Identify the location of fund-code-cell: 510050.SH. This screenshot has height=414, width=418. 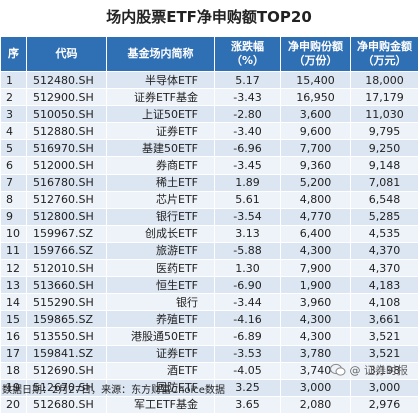
(67, 114).